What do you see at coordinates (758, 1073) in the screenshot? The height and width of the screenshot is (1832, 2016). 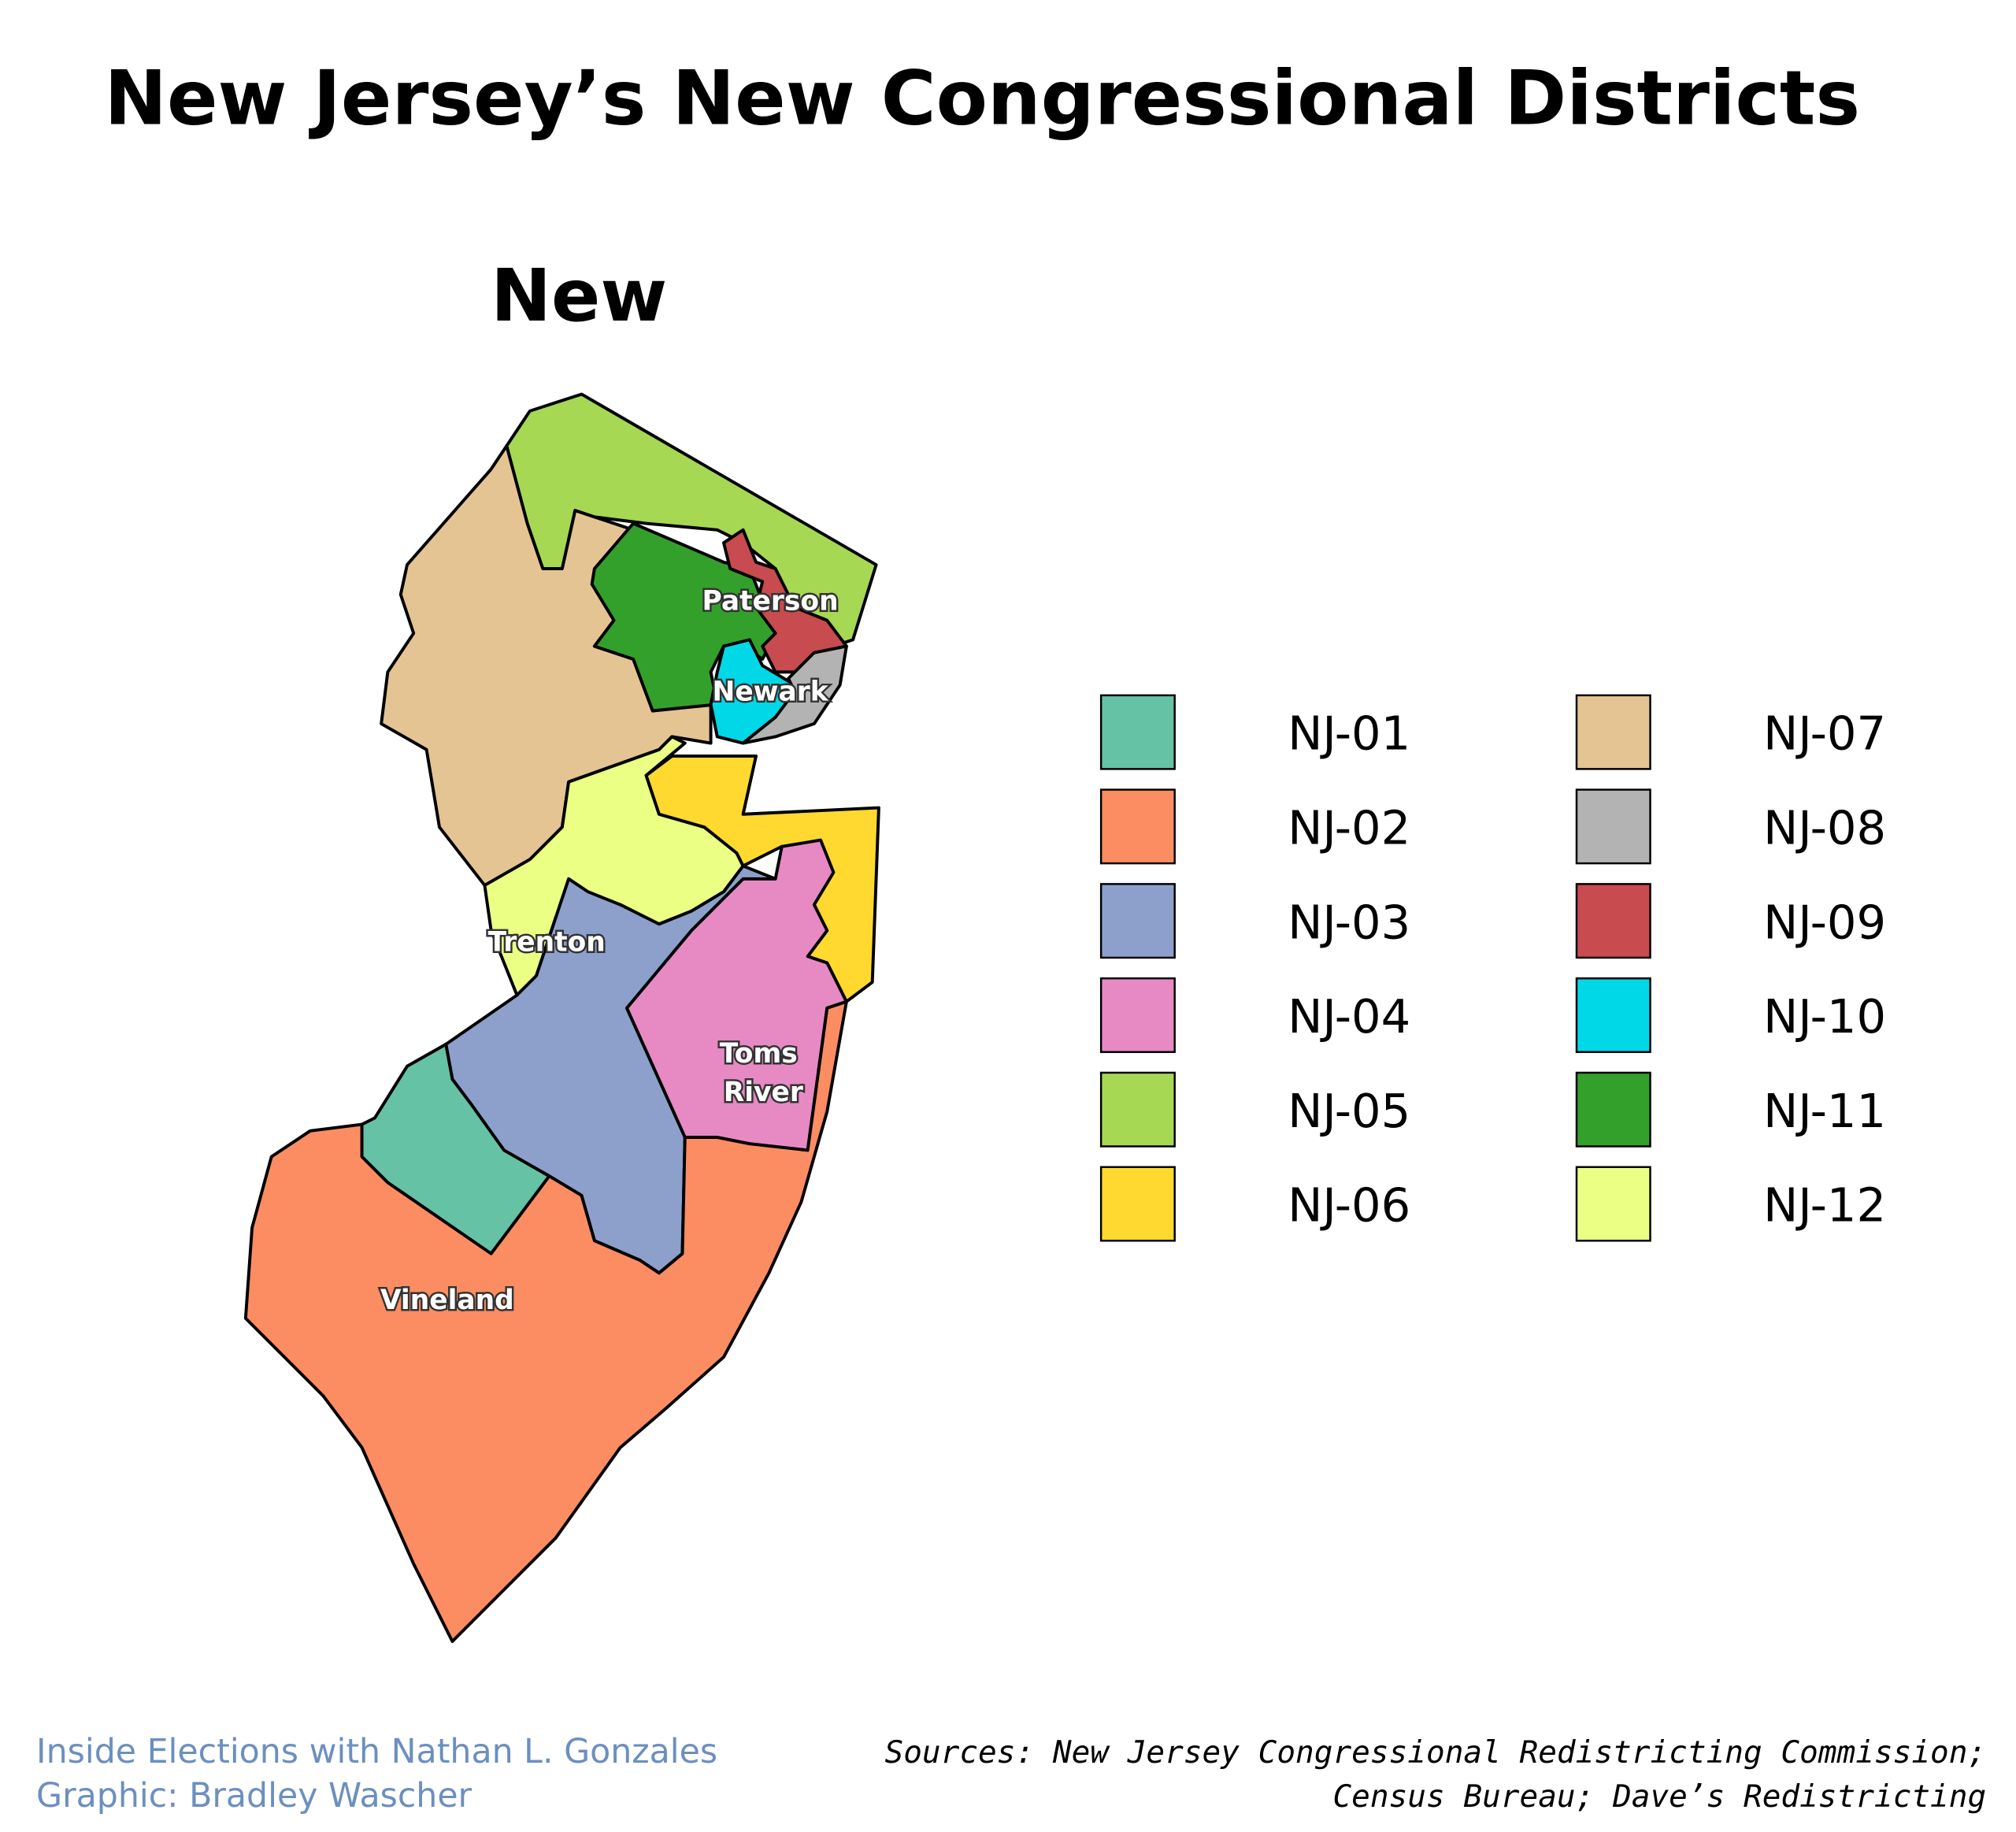 I see `city-label: Toms River` at bounding box center [758, 1073].